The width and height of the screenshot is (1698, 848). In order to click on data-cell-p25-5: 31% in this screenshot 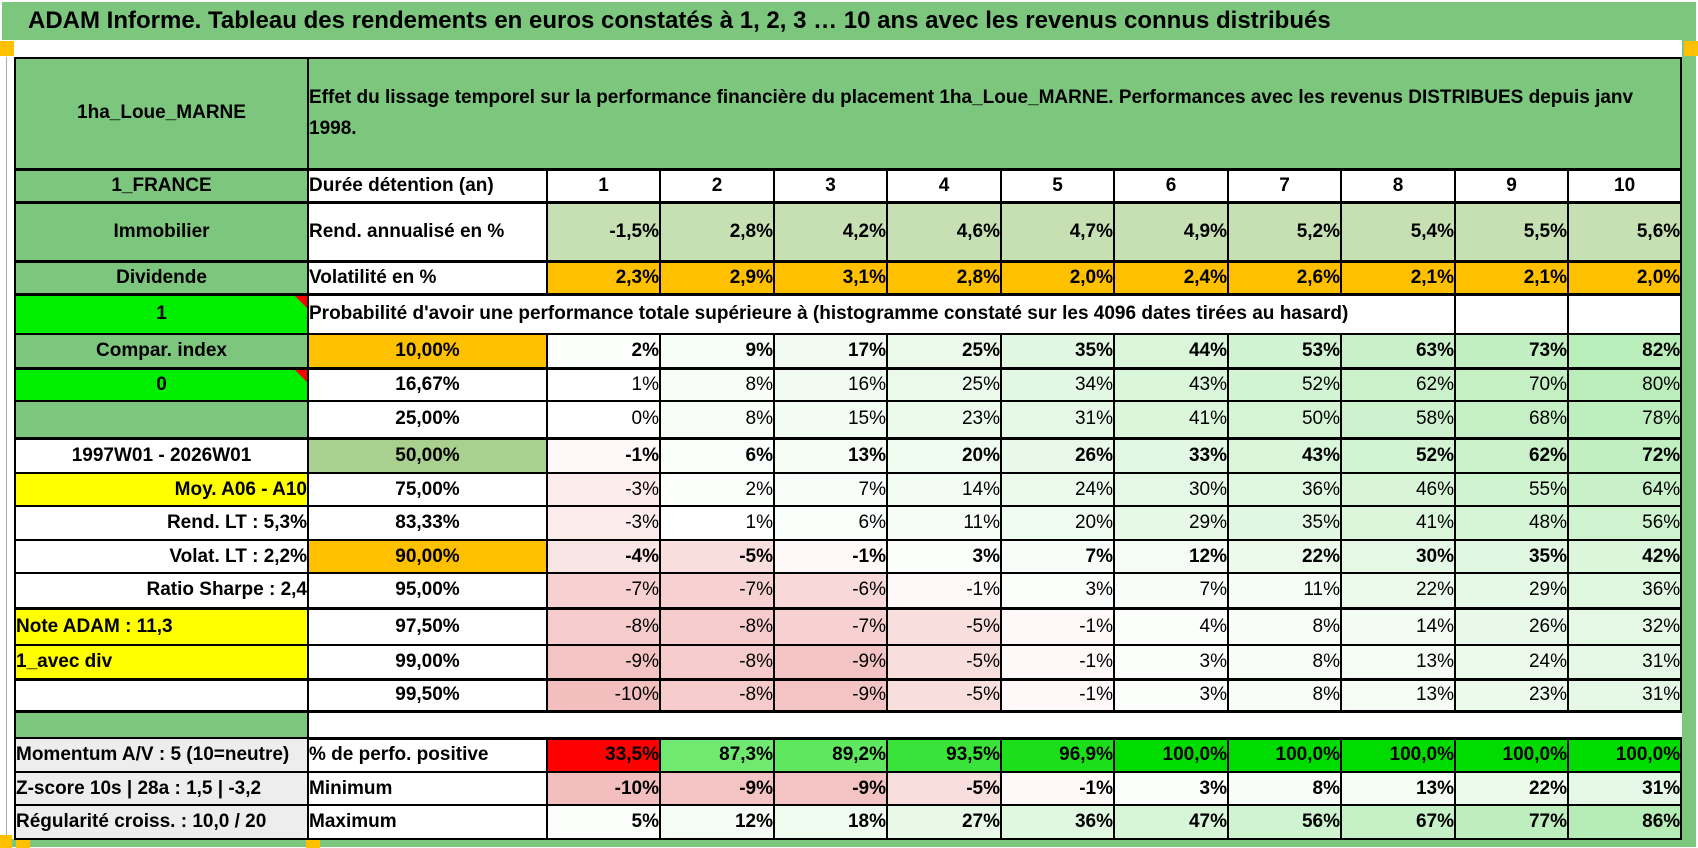, I will do `click(1057, 420)`.